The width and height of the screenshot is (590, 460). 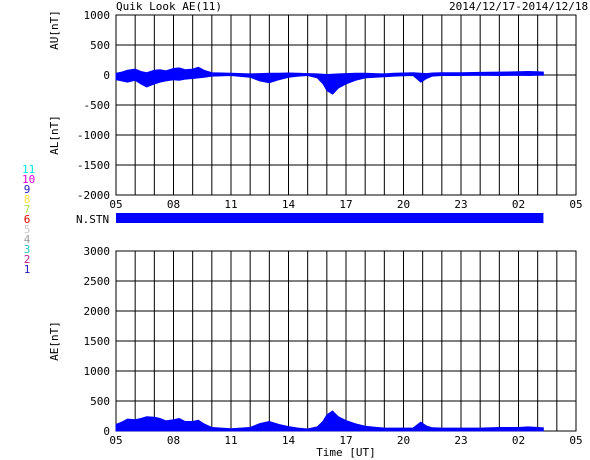 What do you see at coordinates (27, 219) in the screenshot?
I see `station-label-6: 6` at bounding box center [27, 219].